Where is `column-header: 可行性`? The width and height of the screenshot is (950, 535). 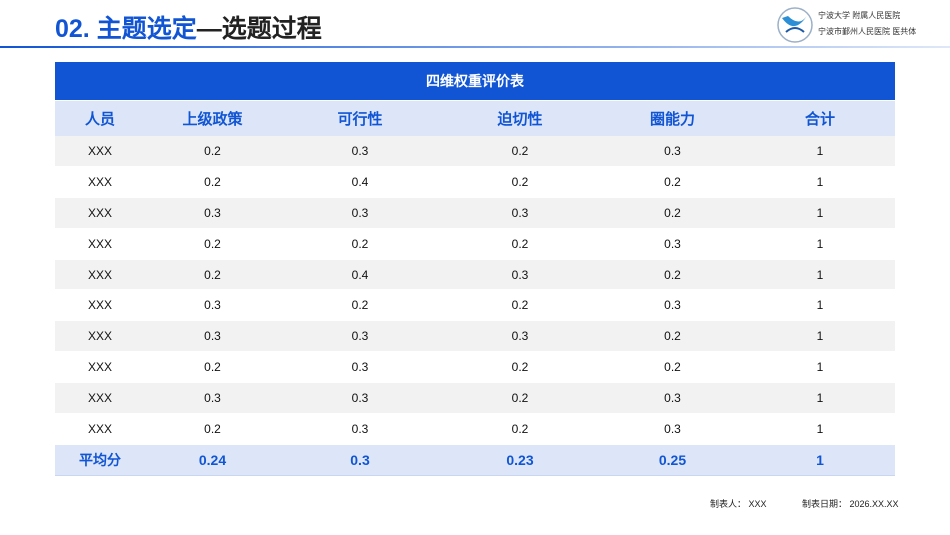
column-header: 可行性 is located at coordinates (360, 118).